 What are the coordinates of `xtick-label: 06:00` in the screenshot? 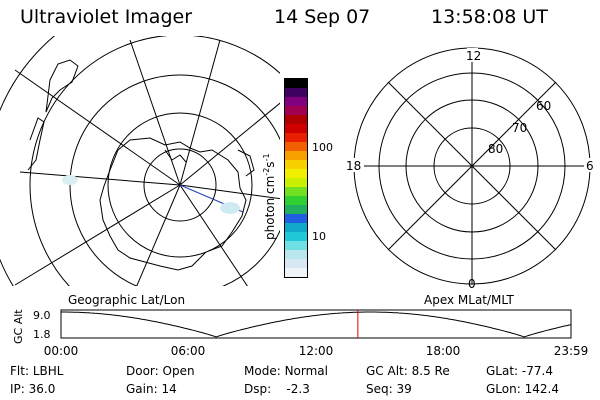 It's located at (188, 351).